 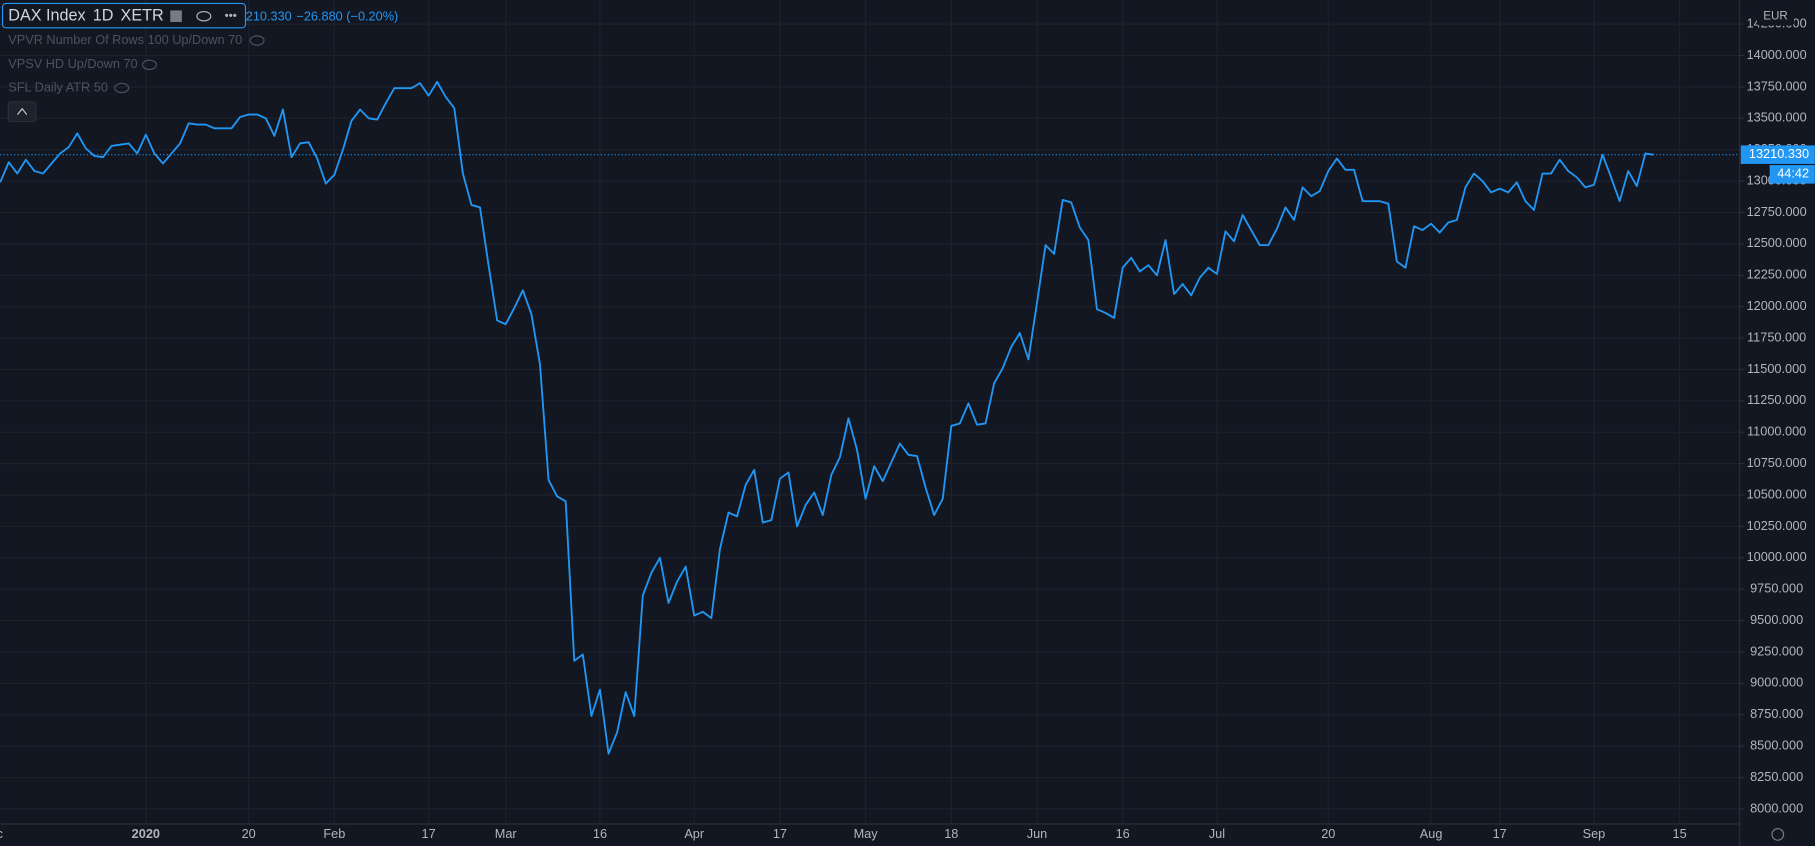 I want to click on last-price: 13210.330, so click(x=262, y=16).